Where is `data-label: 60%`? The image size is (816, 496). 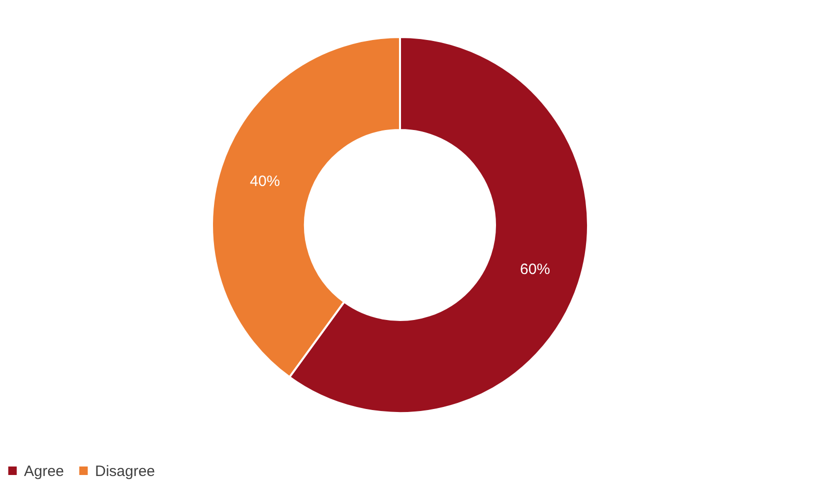 data-label: 60% is located at coordinates (535, 269).